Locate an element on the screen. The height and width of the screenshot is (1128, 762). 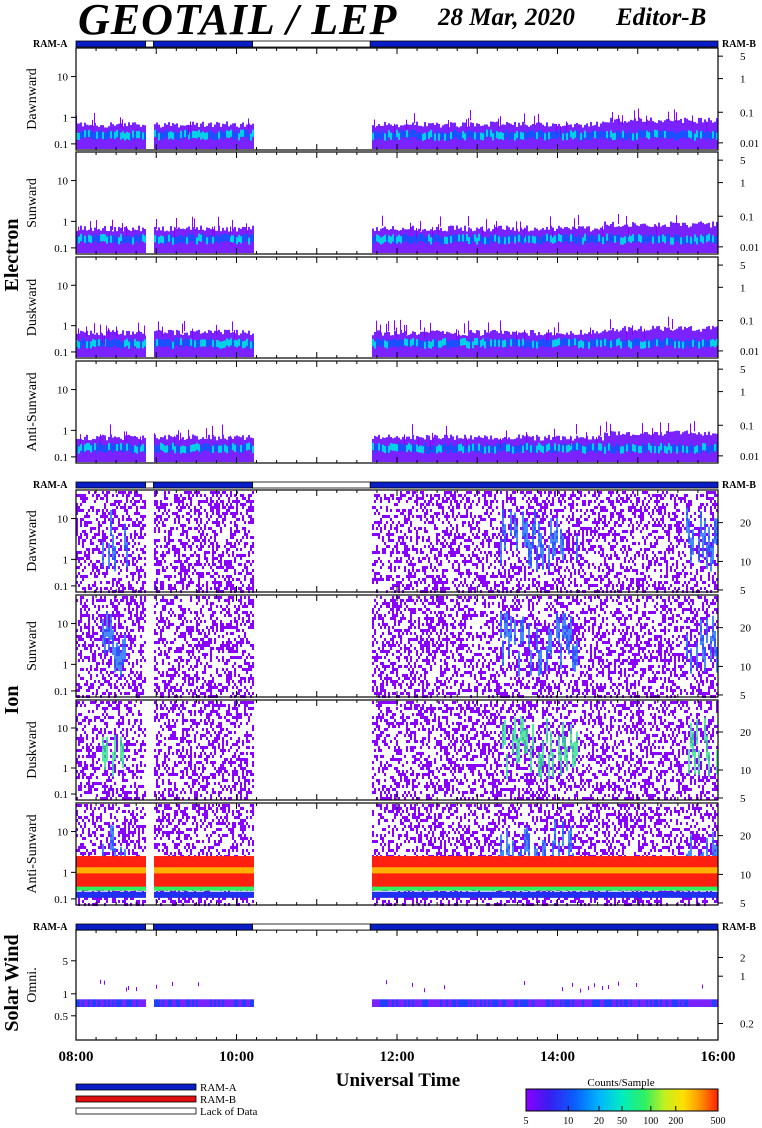
legend-label: RAM-B is located at coordinates (218, 1100).